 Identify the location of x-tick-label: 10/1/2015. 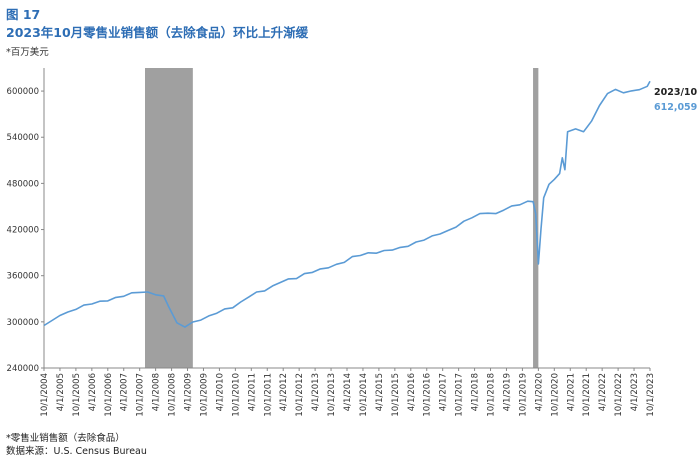
(396, 395).